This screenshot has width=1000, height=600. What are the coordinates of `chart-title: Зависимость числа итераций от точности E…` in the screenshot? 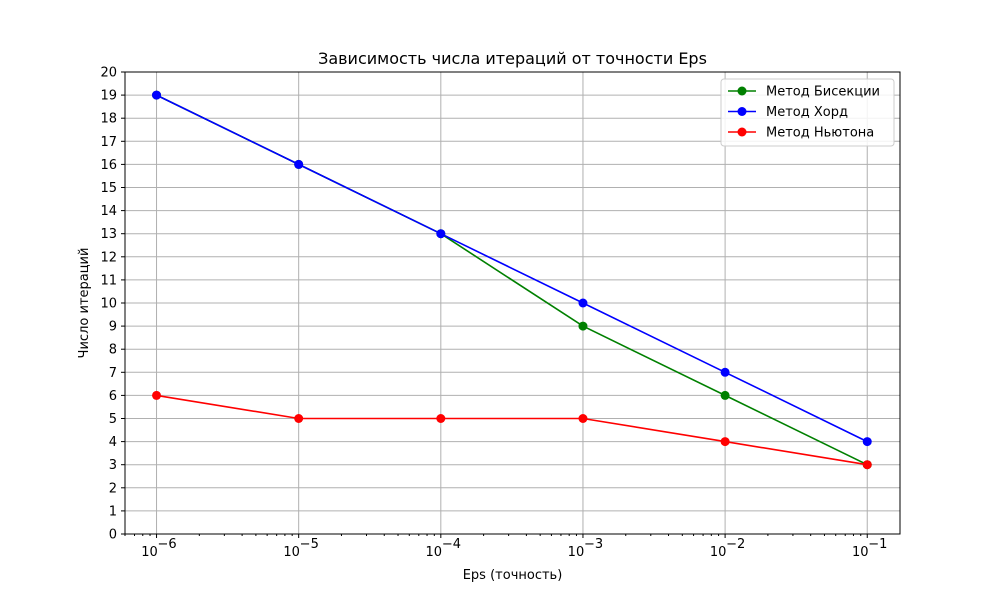 It's located at (512, 58).